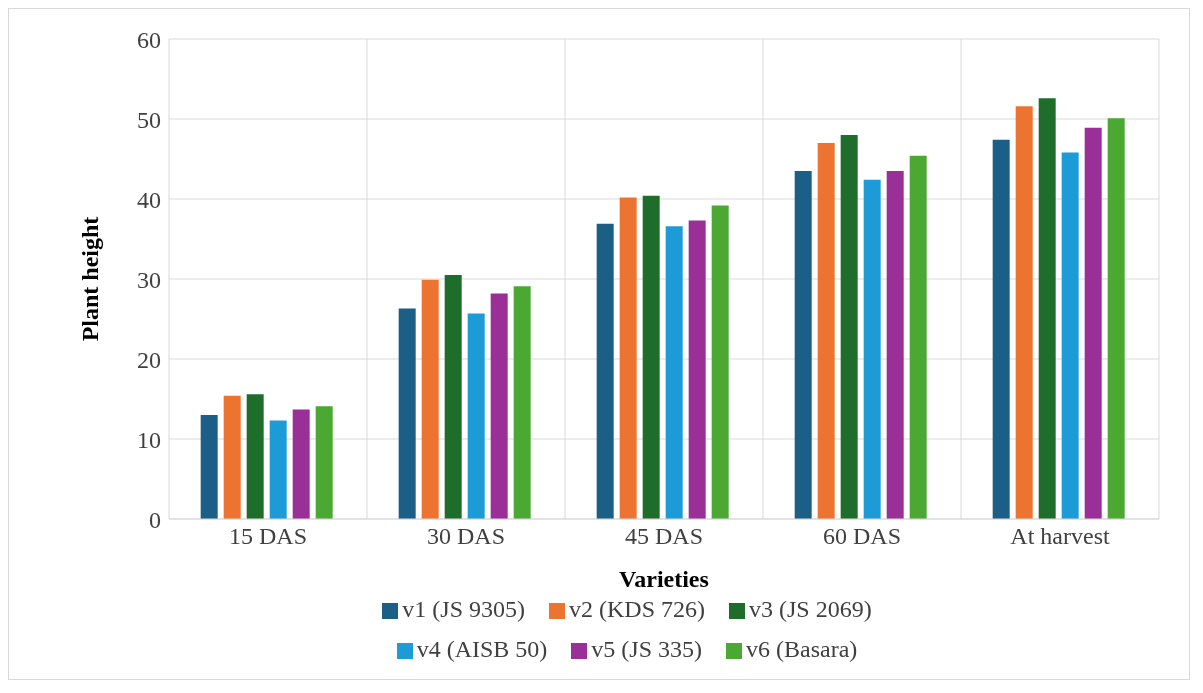  Describe the element at coordinates (647, 649) in the screenshot. I see `legend-label: v5 (JS 335)` at that location.